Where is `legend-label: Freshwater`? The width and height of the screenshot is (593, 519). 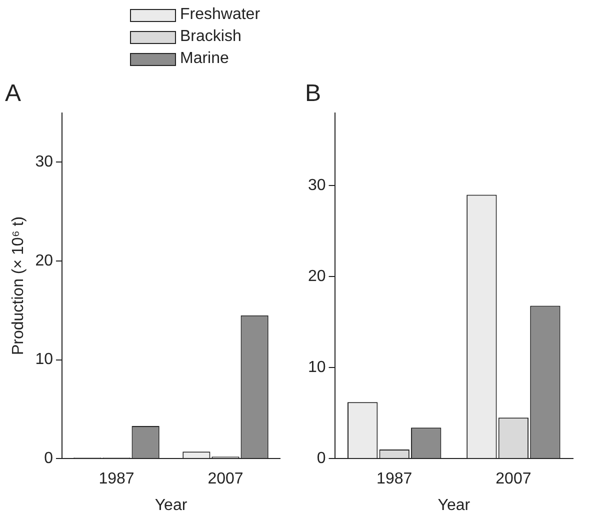
legend-label: Freshwater is located at coordinates (220, 15).